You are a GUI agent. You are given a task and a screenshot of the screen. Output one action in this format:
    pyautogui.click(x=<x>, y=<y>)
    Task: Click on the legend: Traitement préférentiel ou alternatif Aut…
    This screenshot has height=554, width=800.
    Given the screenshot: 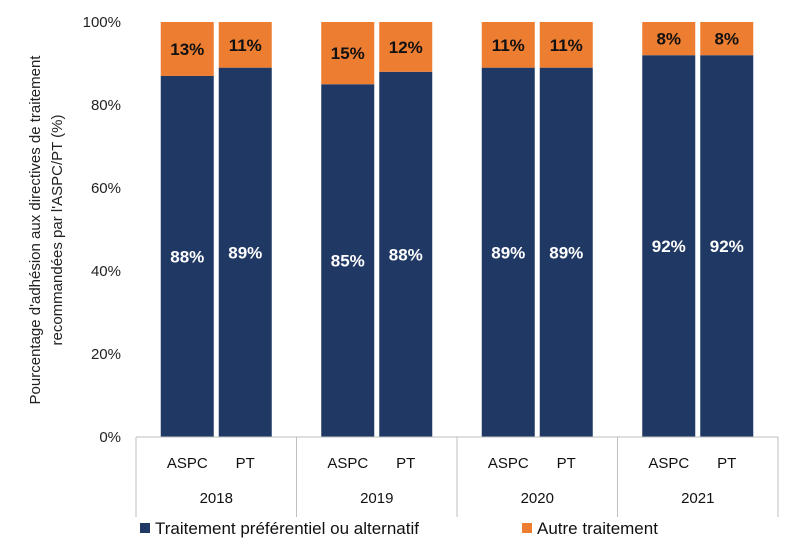 What is the action you would take?
    pyautogui.click(x=399, y=528)
    